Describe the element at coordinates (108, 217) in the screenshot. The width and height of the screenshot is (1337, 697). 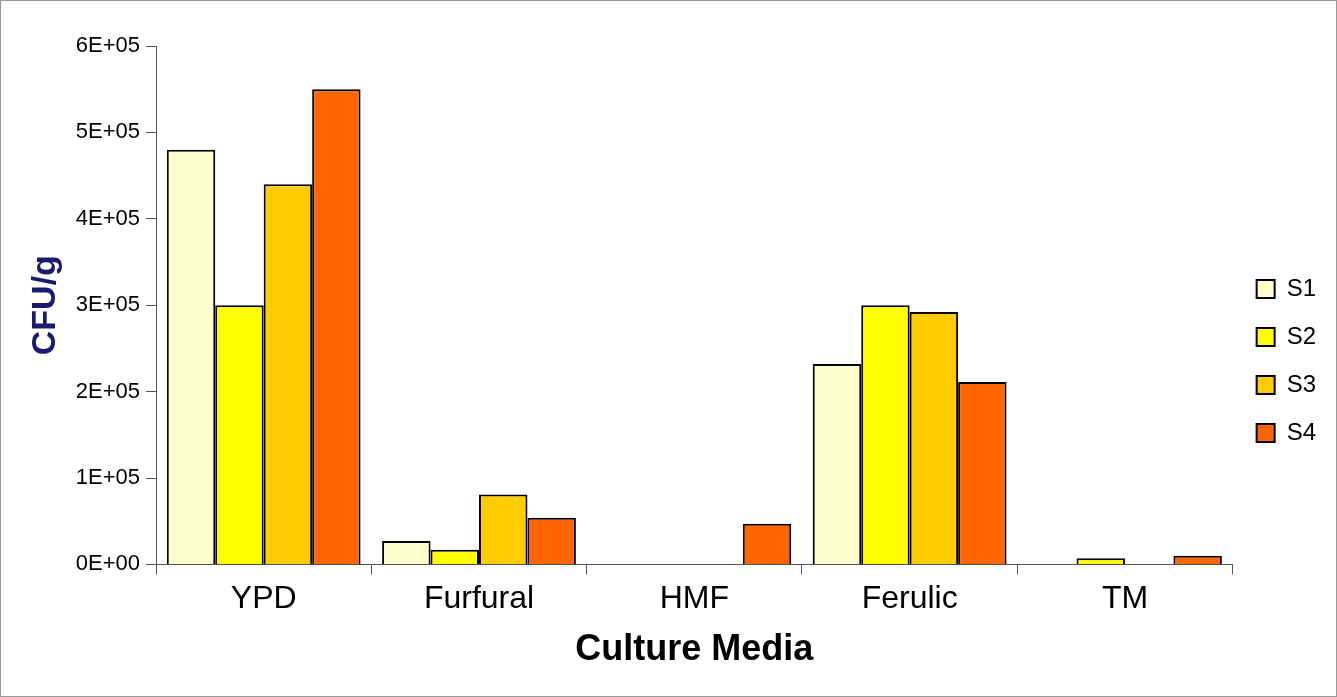
I see `y-tick-label: 4E+05` at that location.